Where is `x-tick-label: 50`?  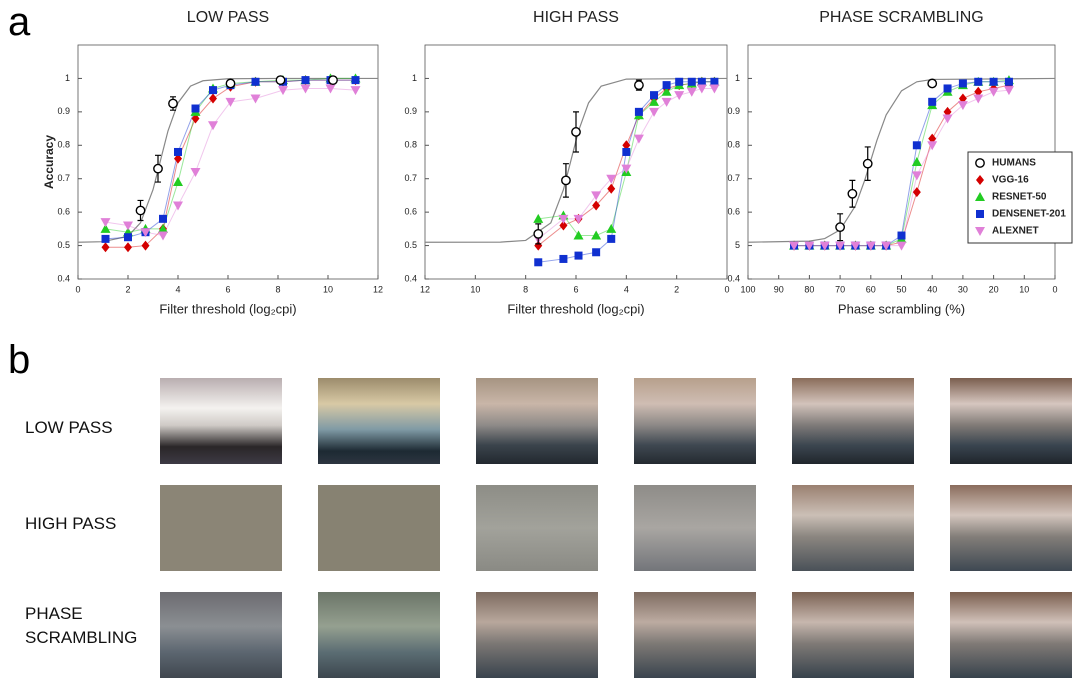
x-tick-label: 50 is located at coordinates (901, 289).